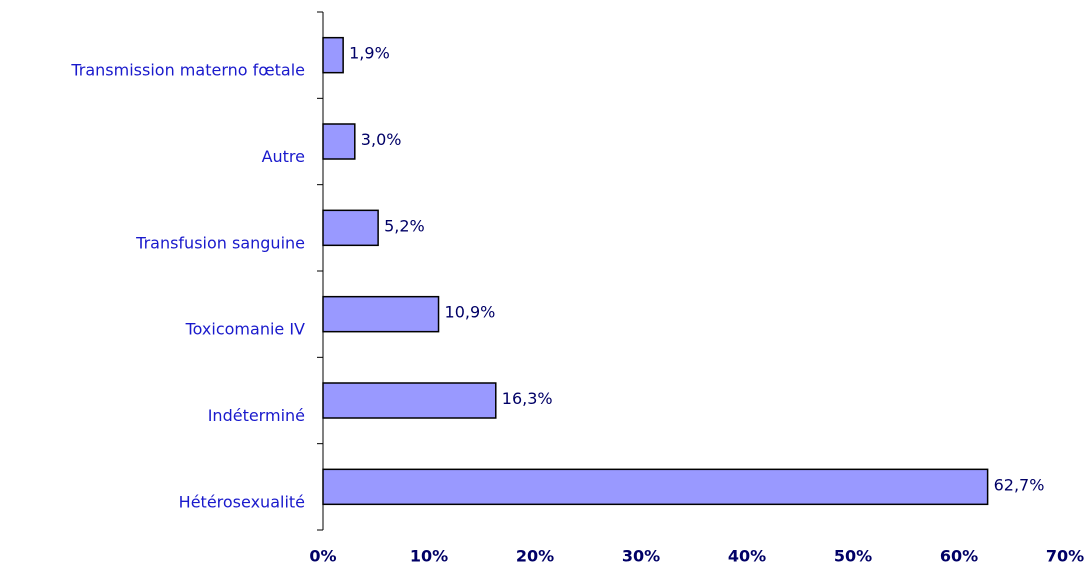 This screenshot has width=1089, height=585. I want to click on x-tick-label: 60%, so click(959, 556).